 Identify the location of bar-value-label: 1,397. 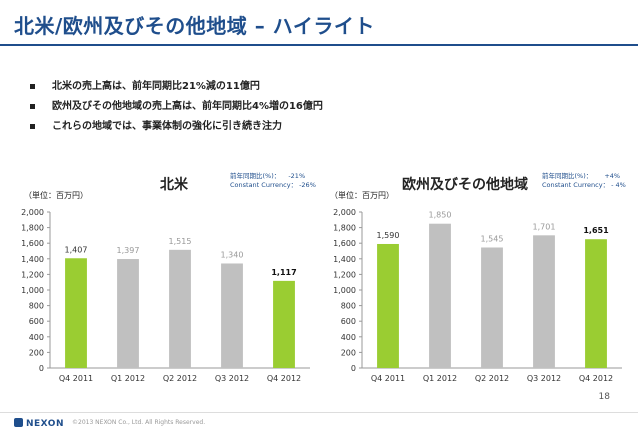
(128, 250).